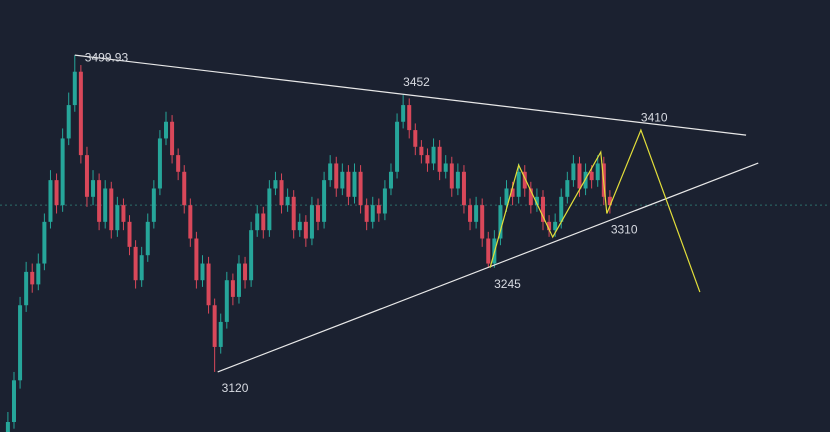 The height and width of the screenshot is (432, 830). Describe the element at coordinates (654, 117) in the screenshot. I see `price-label: 3410` at that location.